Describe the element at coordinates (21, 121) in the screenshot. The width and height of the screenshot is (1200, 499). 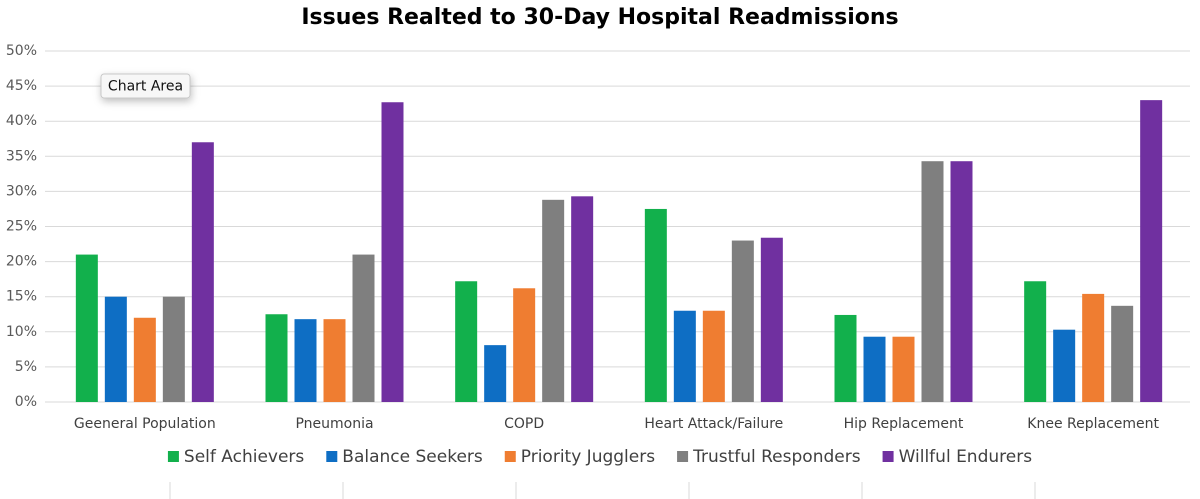
I see `y-tick-label: 40%` at that location.